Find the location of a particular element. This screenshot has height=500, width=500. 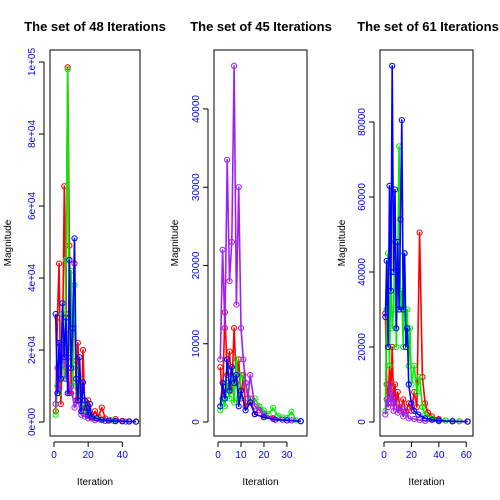

chart-title: The set of 45 Iterations is located at coordinates (261, 26).